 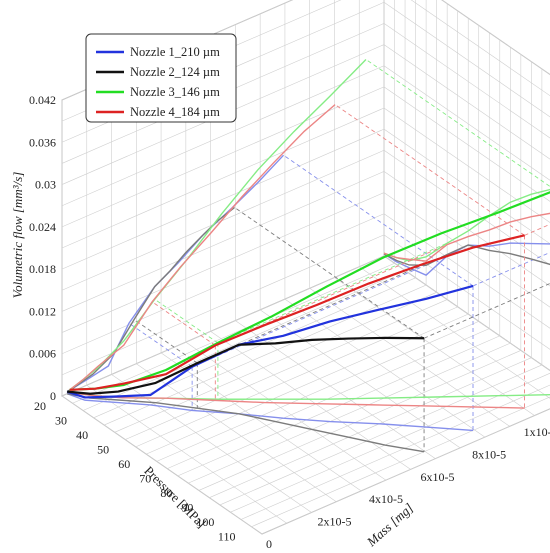 What do you see at coordinates (438, 477) in the screenshot?
I see `y-tick-label: 6x10-5` at bounding box center [438, 477].